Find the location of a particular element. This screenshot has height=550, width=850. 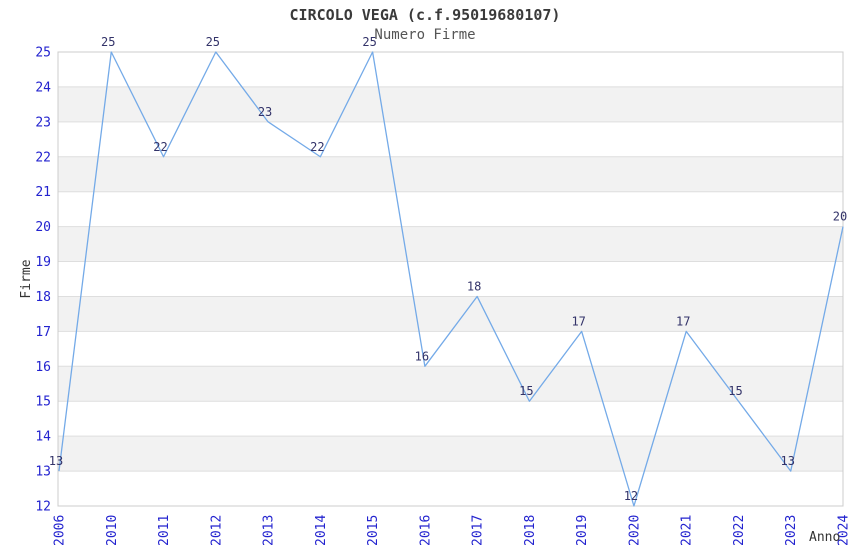

y-tick-label: 25 is located at coordinates (43, 53).